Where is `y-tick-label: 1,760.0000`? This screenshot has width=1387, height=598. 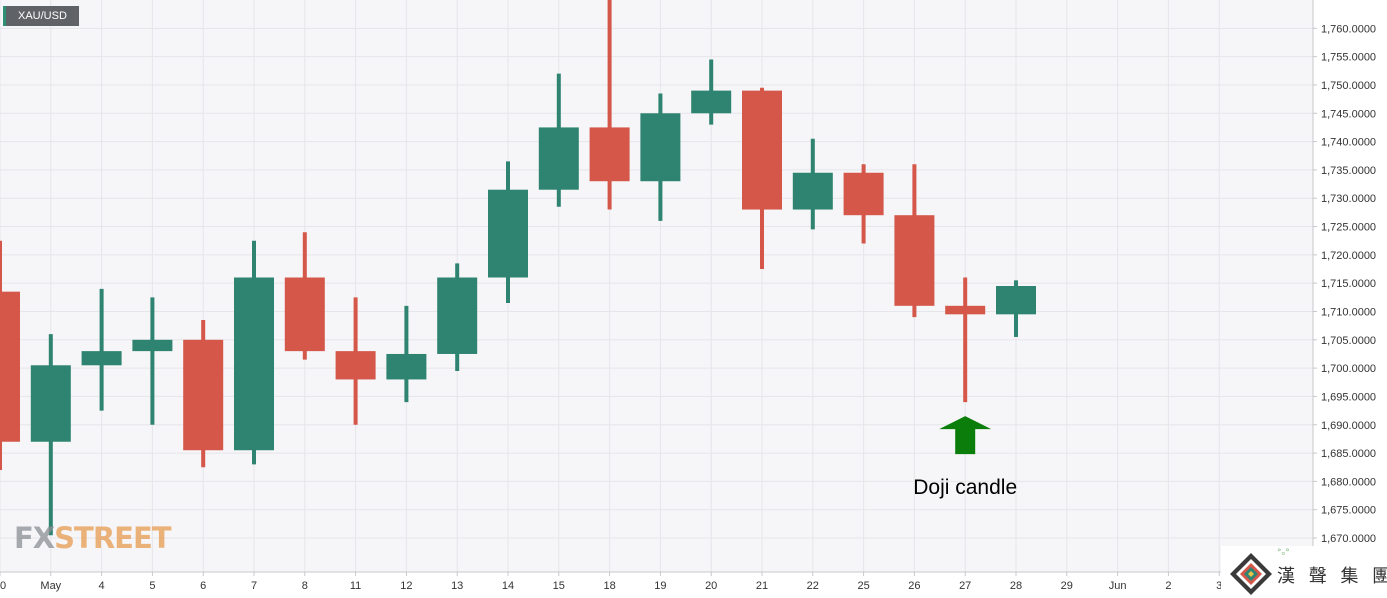
y-tick-label: 1,760.0000 is located at coordinates (1348, 29).